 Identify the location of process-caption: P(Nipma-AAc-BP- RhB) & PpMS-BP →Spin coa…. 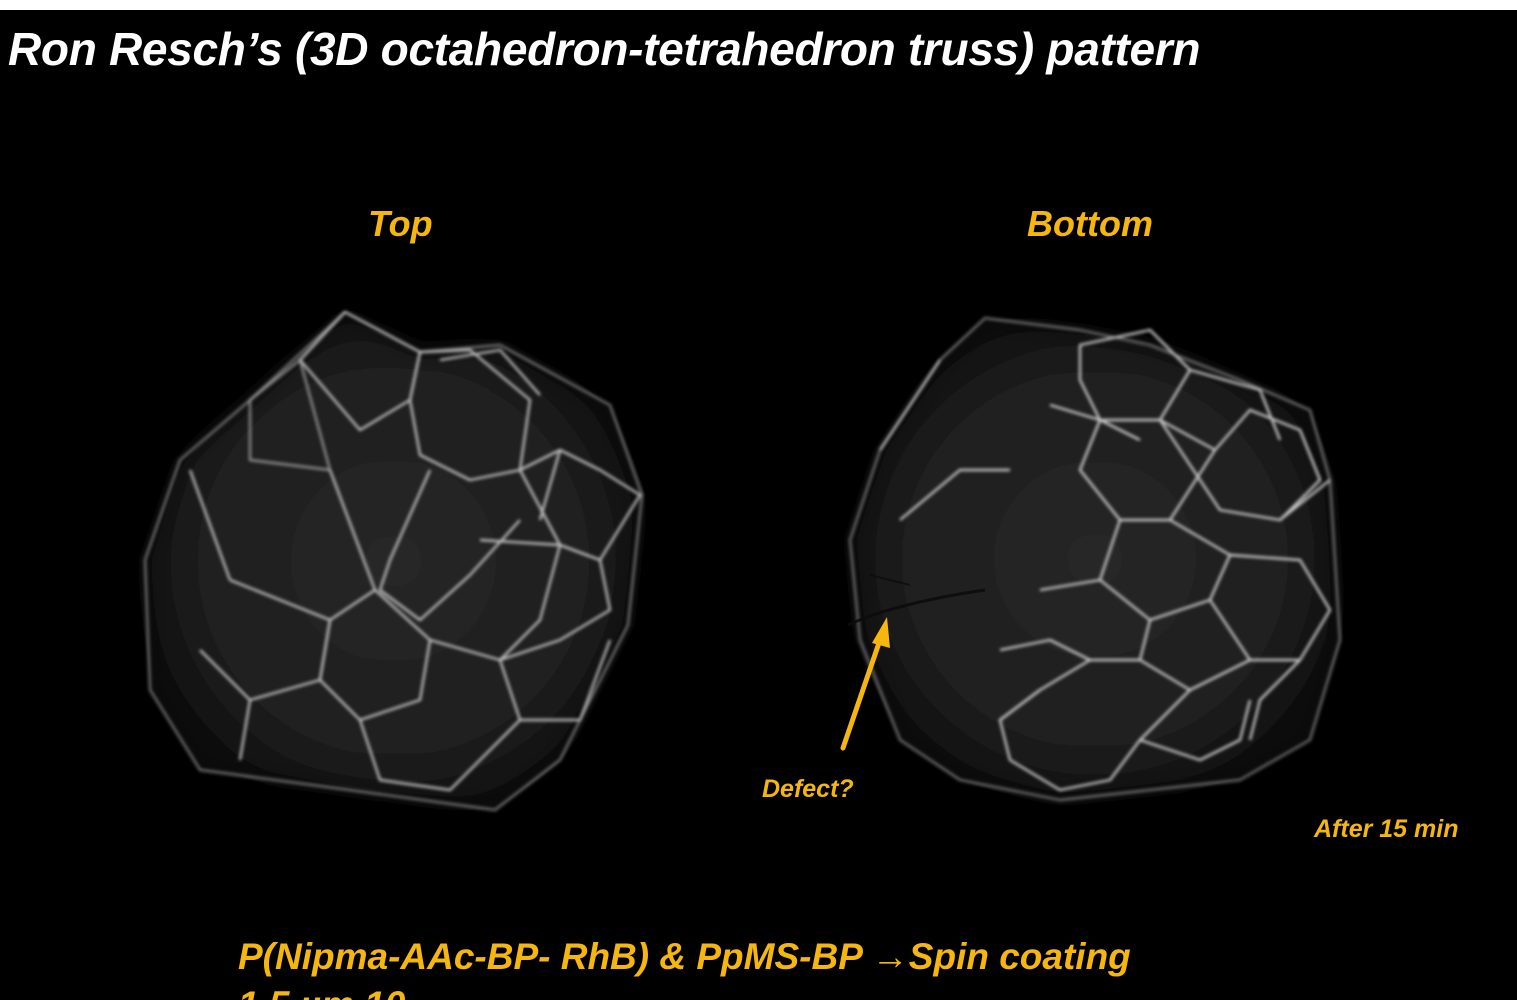
(684, 956).